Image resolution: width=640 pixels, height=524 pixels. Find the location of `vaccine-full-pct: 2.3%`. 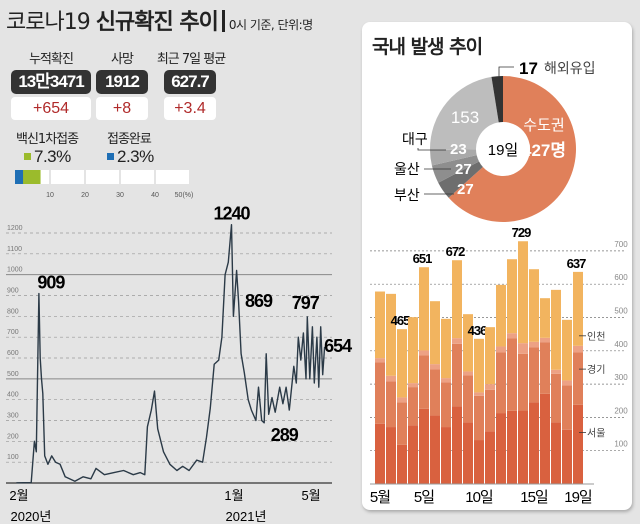

vaccine-full-pct: 2.3% is located at coordinates (135, 156).